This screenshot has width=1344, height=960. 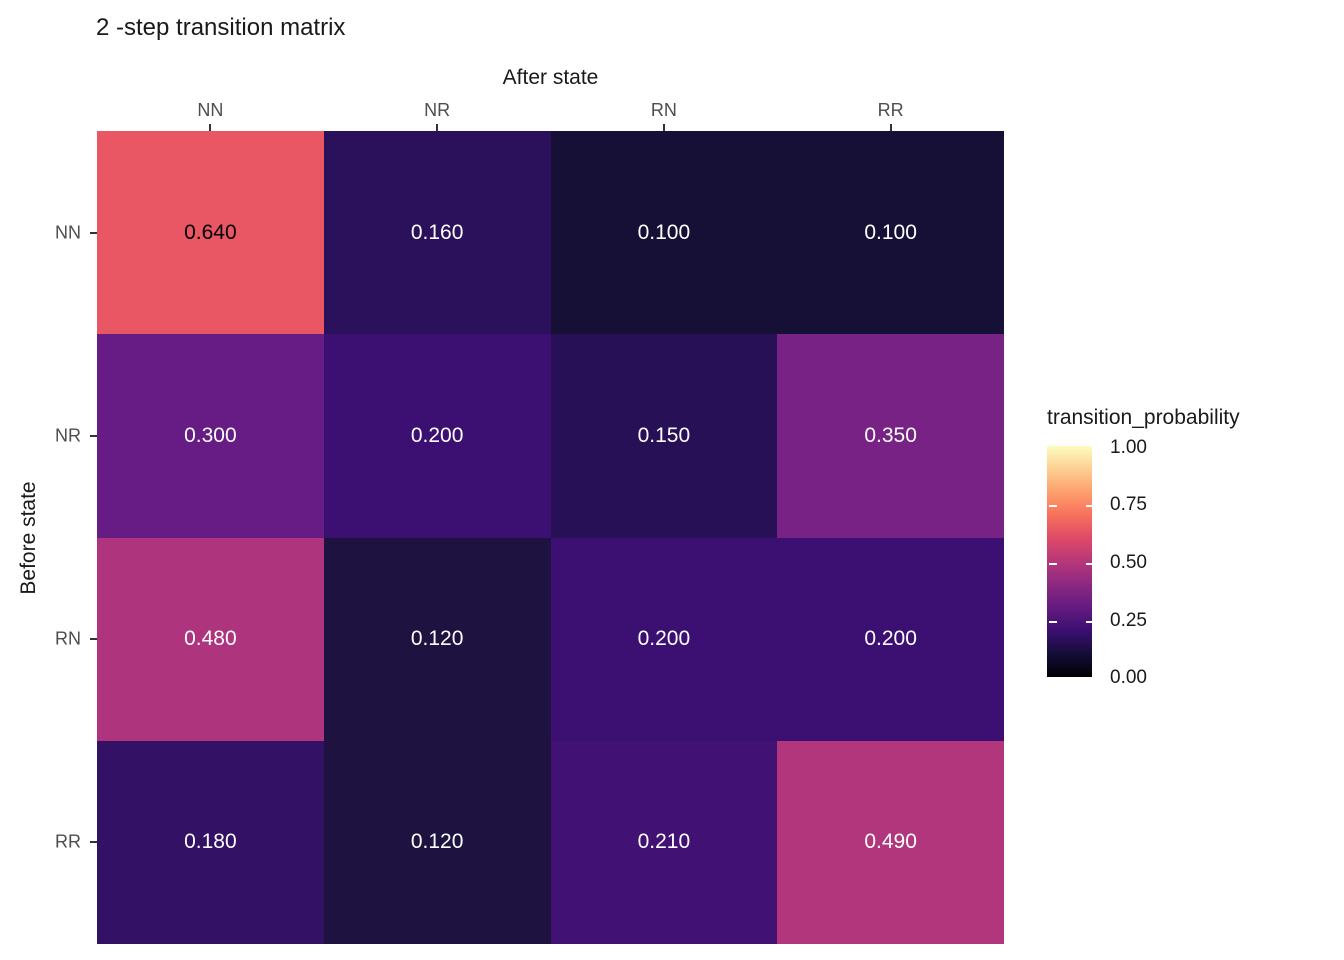 What do you see at coordinates (210, 436) in the screenshot?
I see `heatmap-cell: 0.300` at bounding box center [210, 436].